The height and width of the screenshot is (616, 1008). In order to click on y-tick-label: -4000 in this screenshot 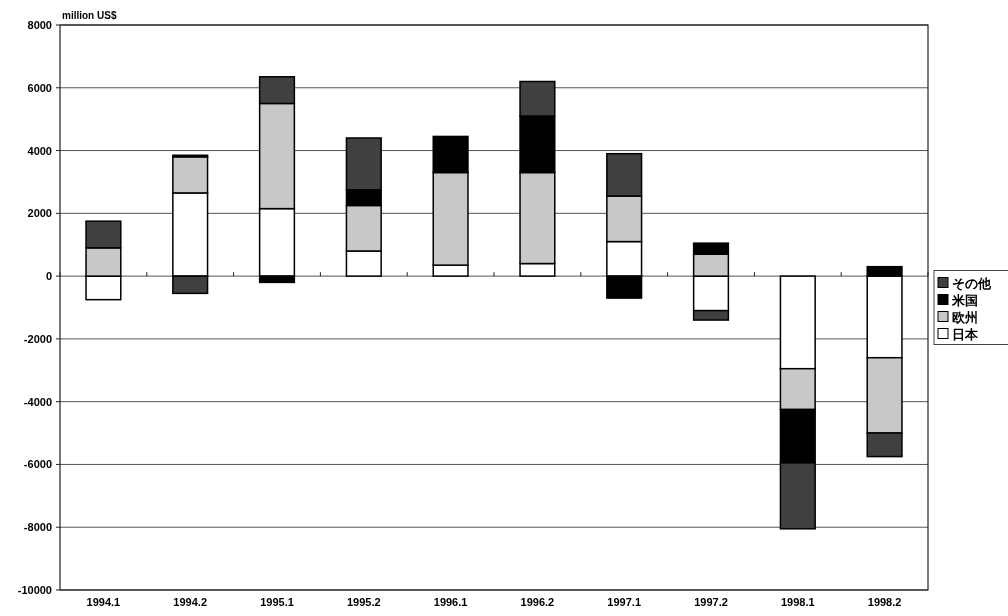, I will do `click(37, 401)`.